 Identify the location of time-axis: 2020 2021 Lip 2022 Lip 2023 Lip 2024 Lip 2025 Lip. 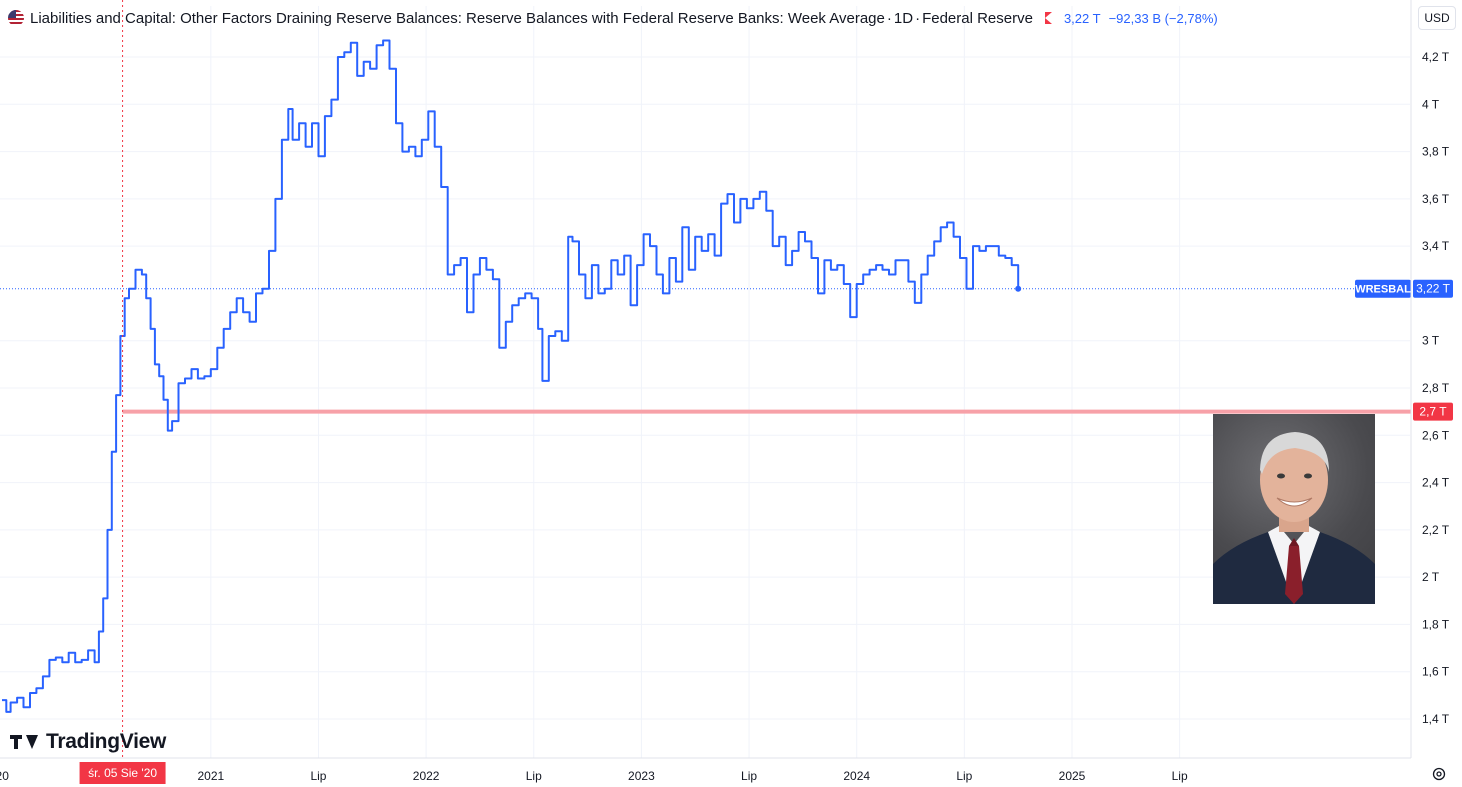
(705, 770).